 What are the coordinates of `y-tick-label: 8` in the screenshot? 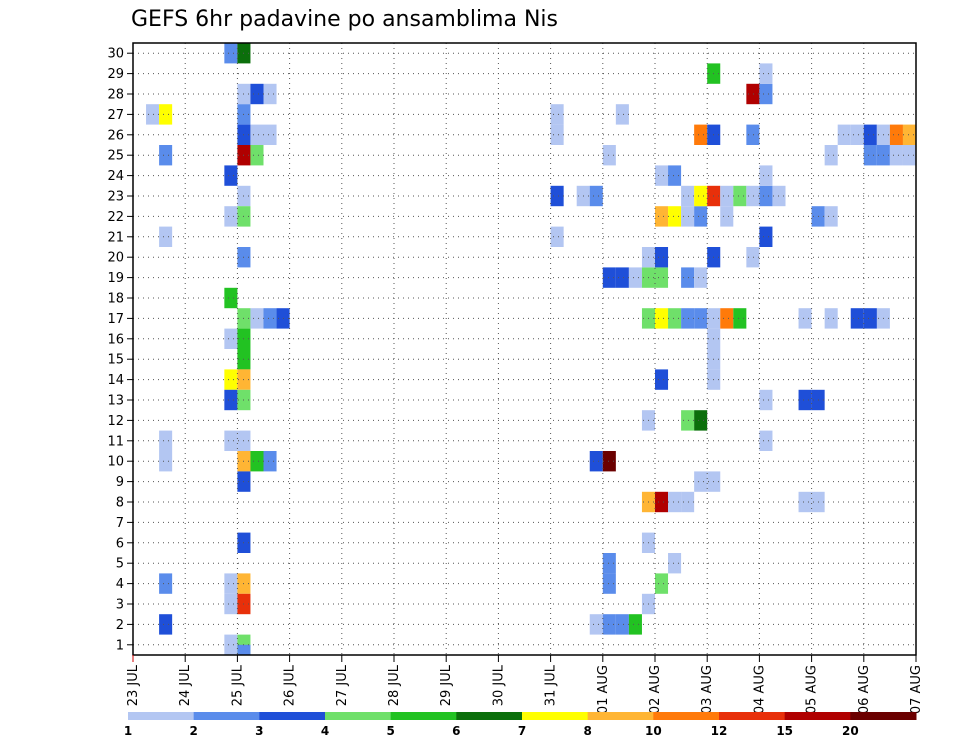 It's located at (120, 503).